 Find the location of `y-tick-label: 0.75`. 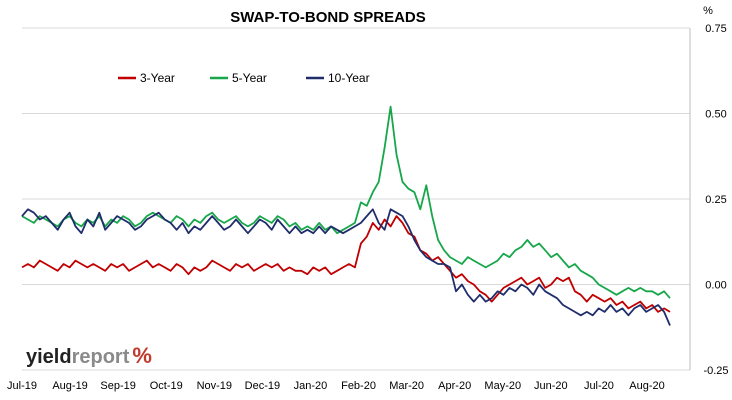

y-tick-label: 0.75 is located at coordinates (715, 29).